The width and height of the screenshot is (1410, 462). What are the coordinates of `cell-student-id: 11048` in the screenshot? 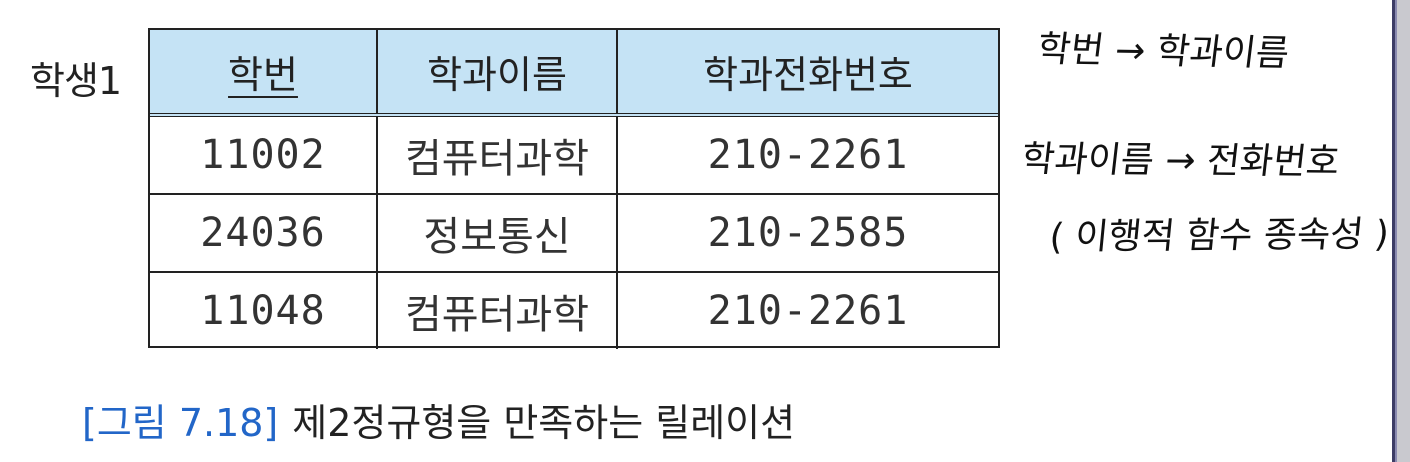 It's located at (263, 311).